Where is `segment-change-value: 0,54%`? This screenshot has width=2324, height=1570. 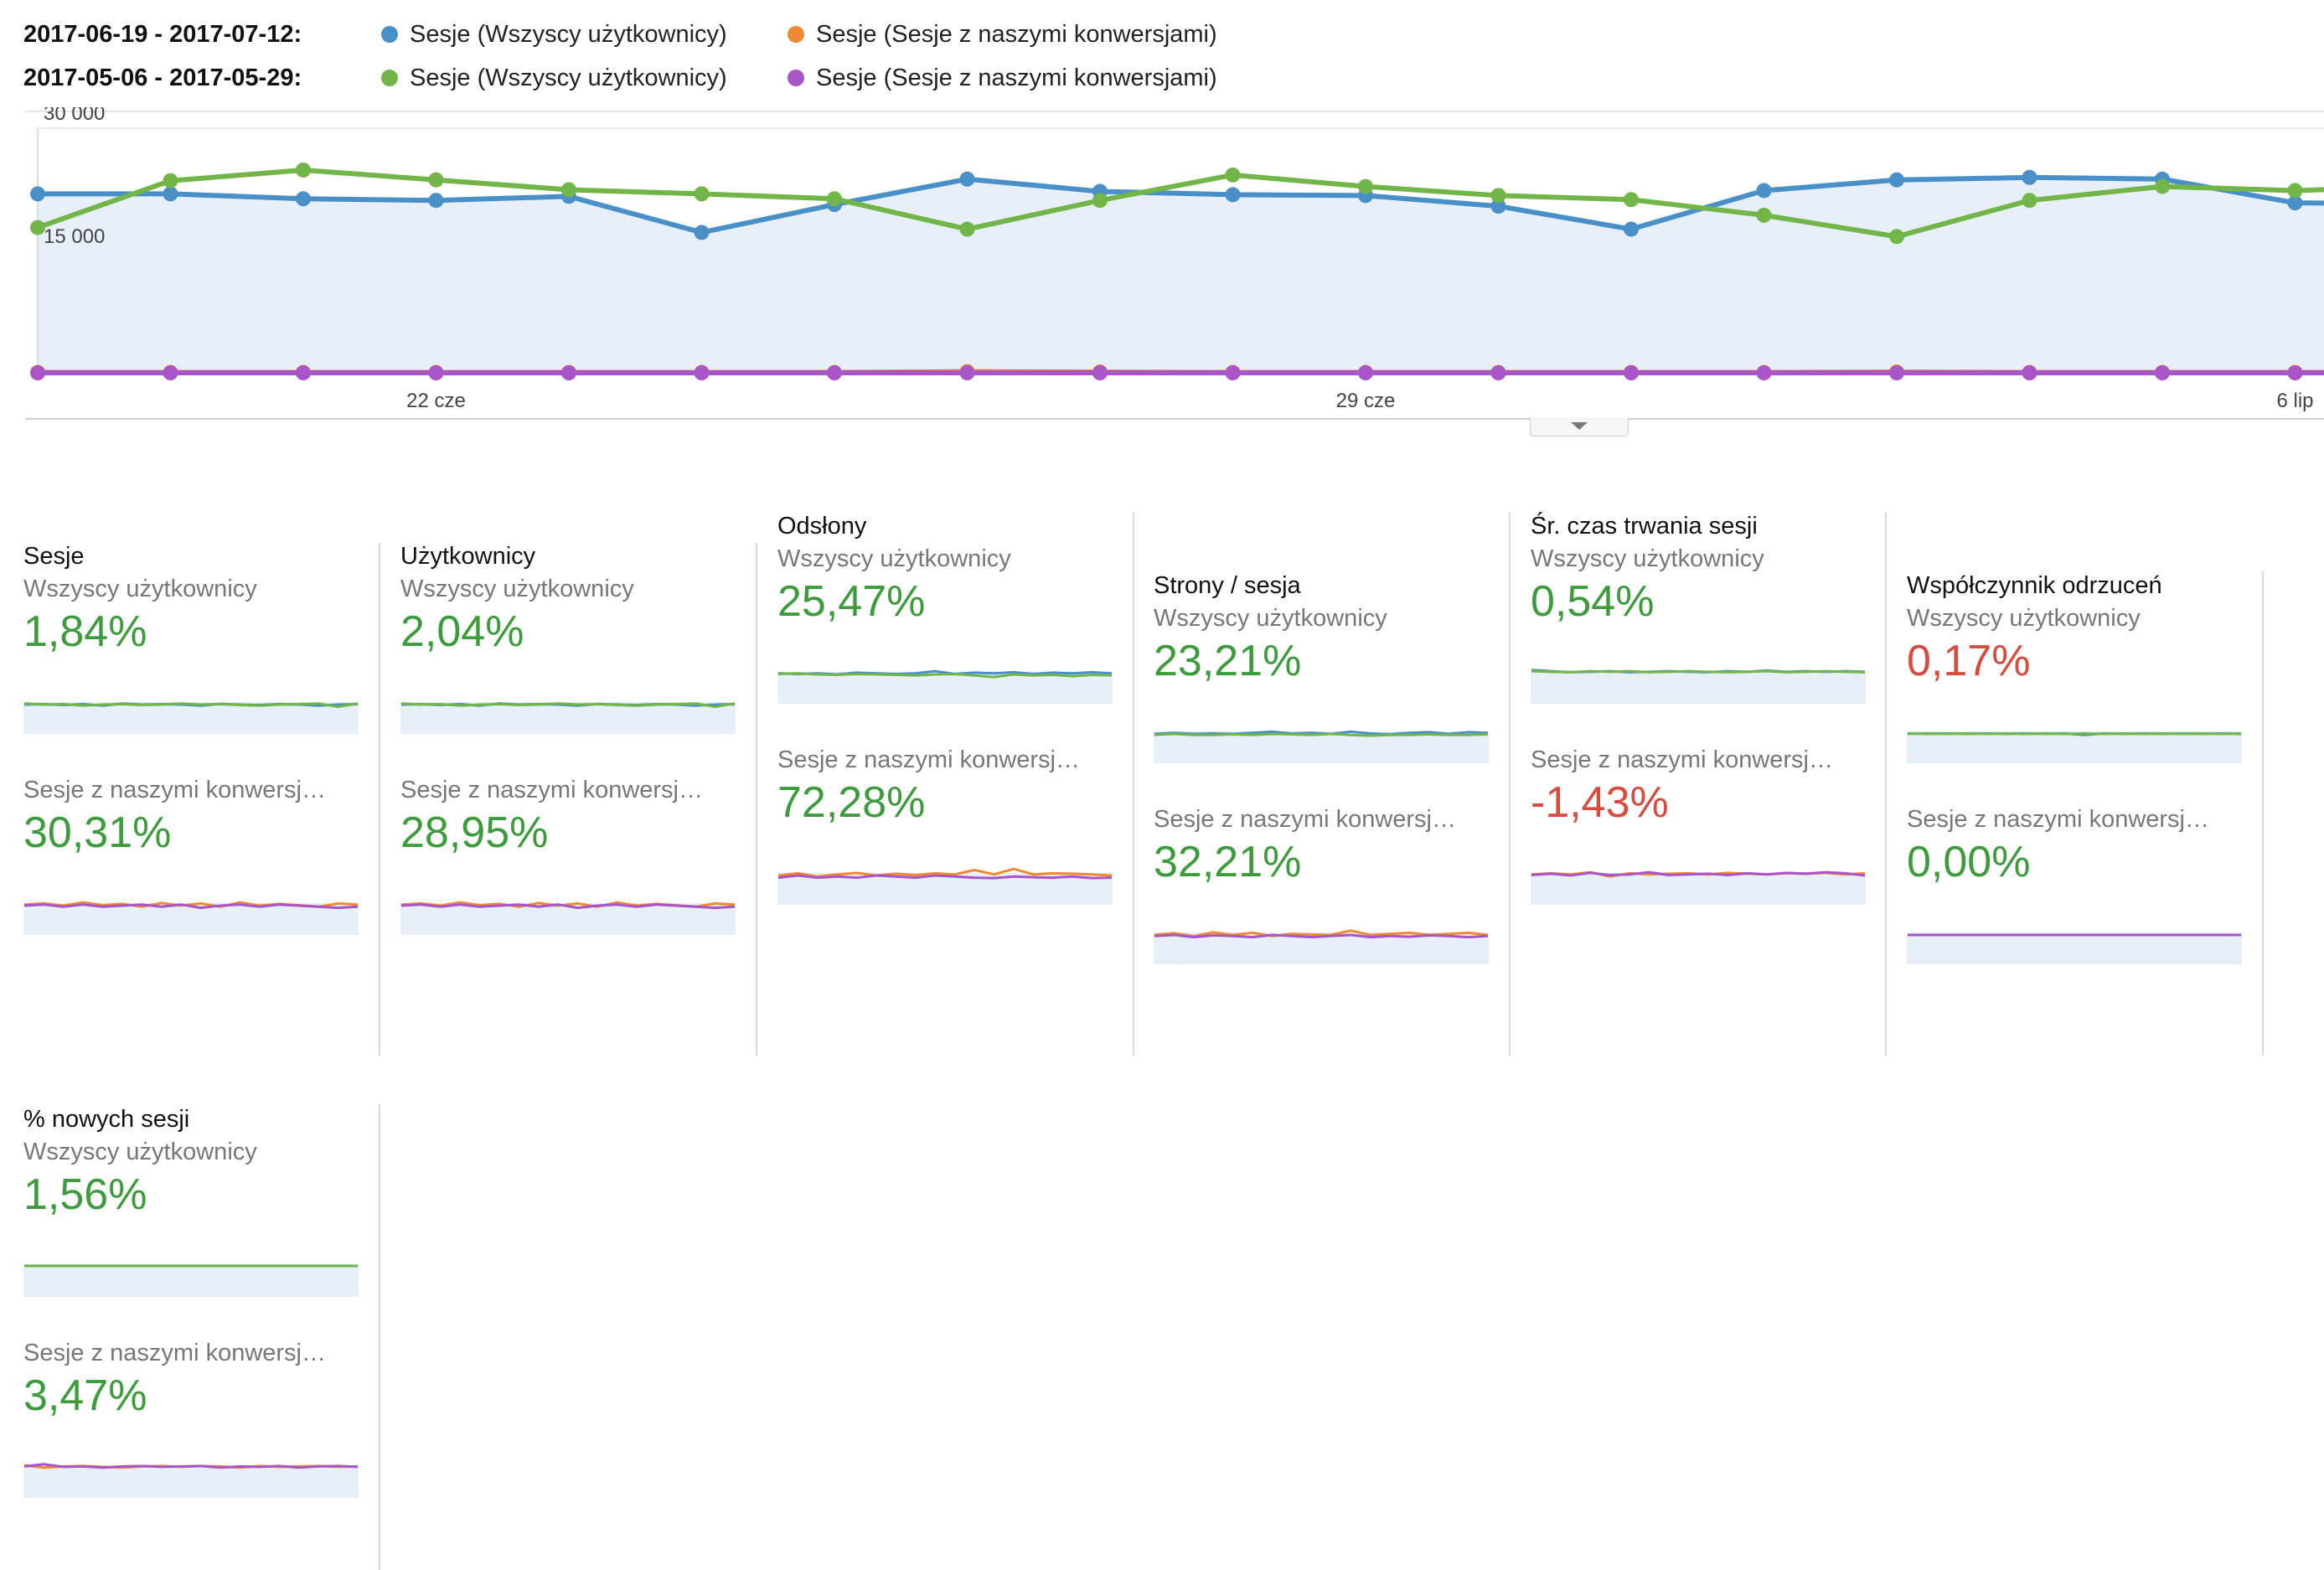 segment-change-value: 0,54% is located at coordinates (1593, 601).